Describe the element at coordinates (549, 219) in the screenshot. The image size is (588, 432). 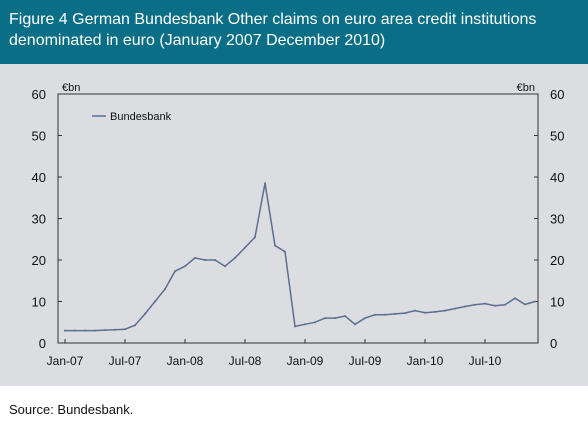
I see `y-axis-right: 0 10 20 30 40 50 60` at that location.